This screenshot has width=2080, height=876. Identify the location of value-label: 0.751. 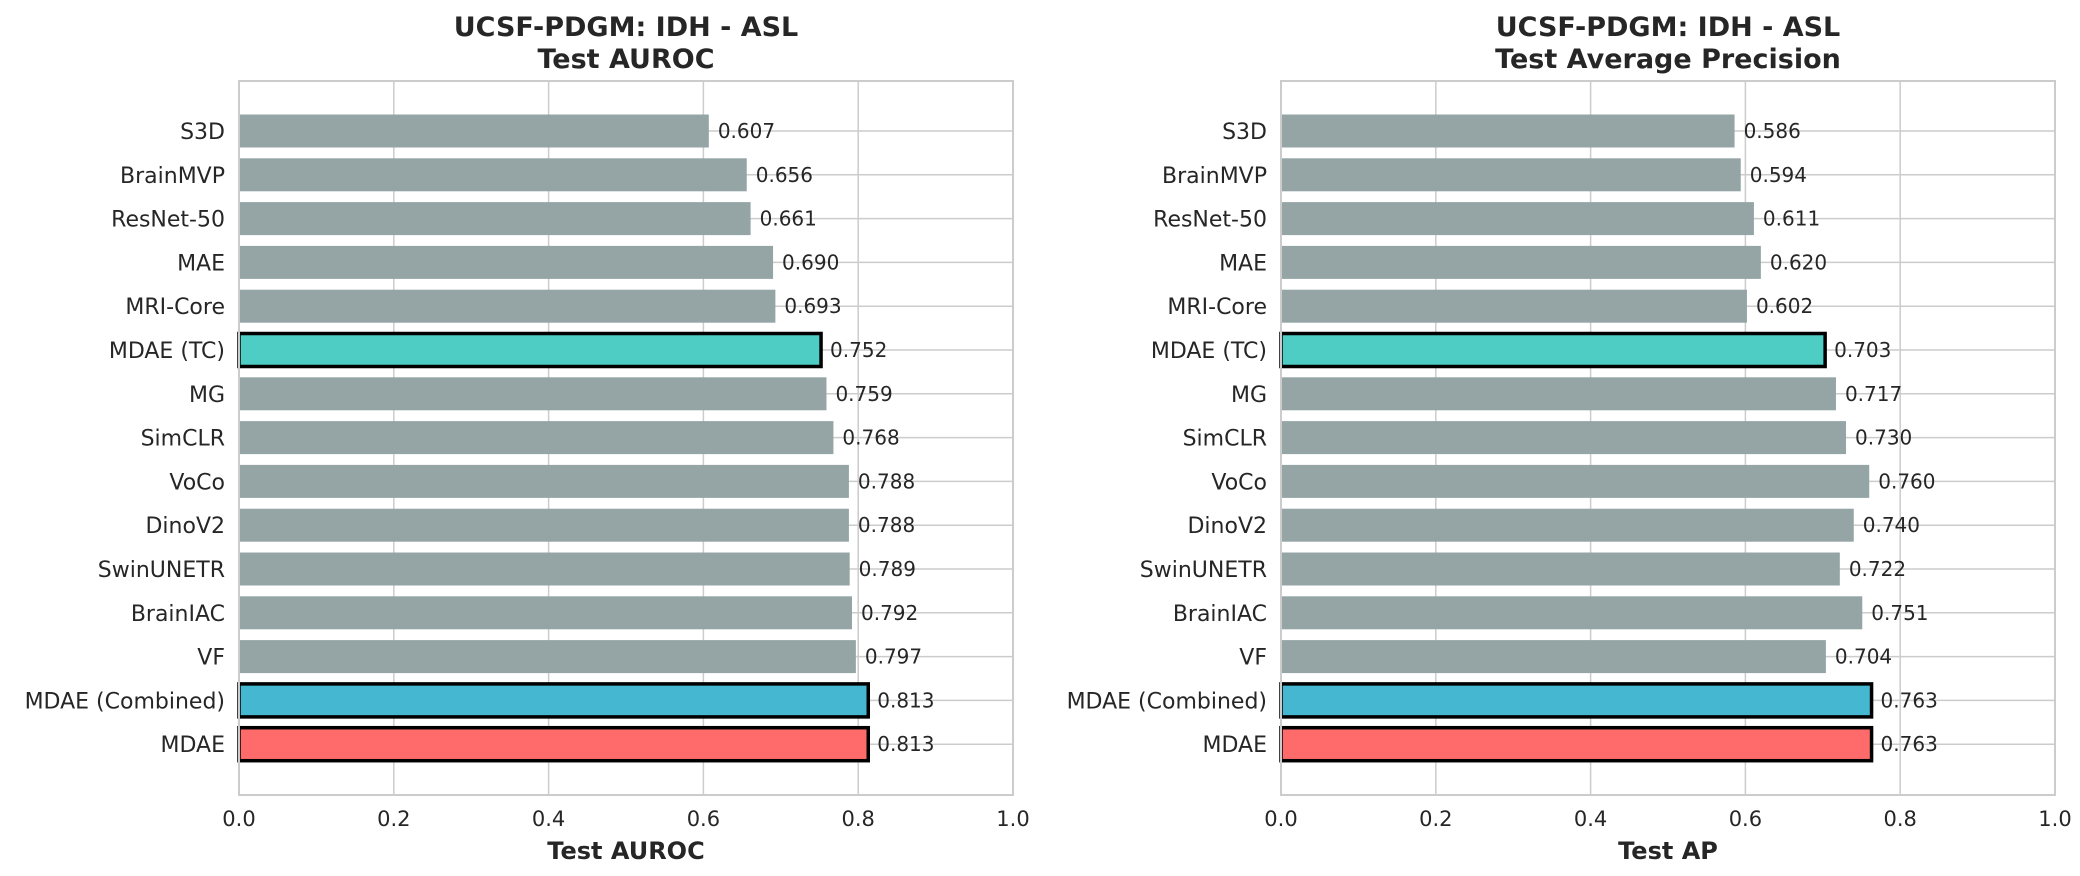
(1899, 613).